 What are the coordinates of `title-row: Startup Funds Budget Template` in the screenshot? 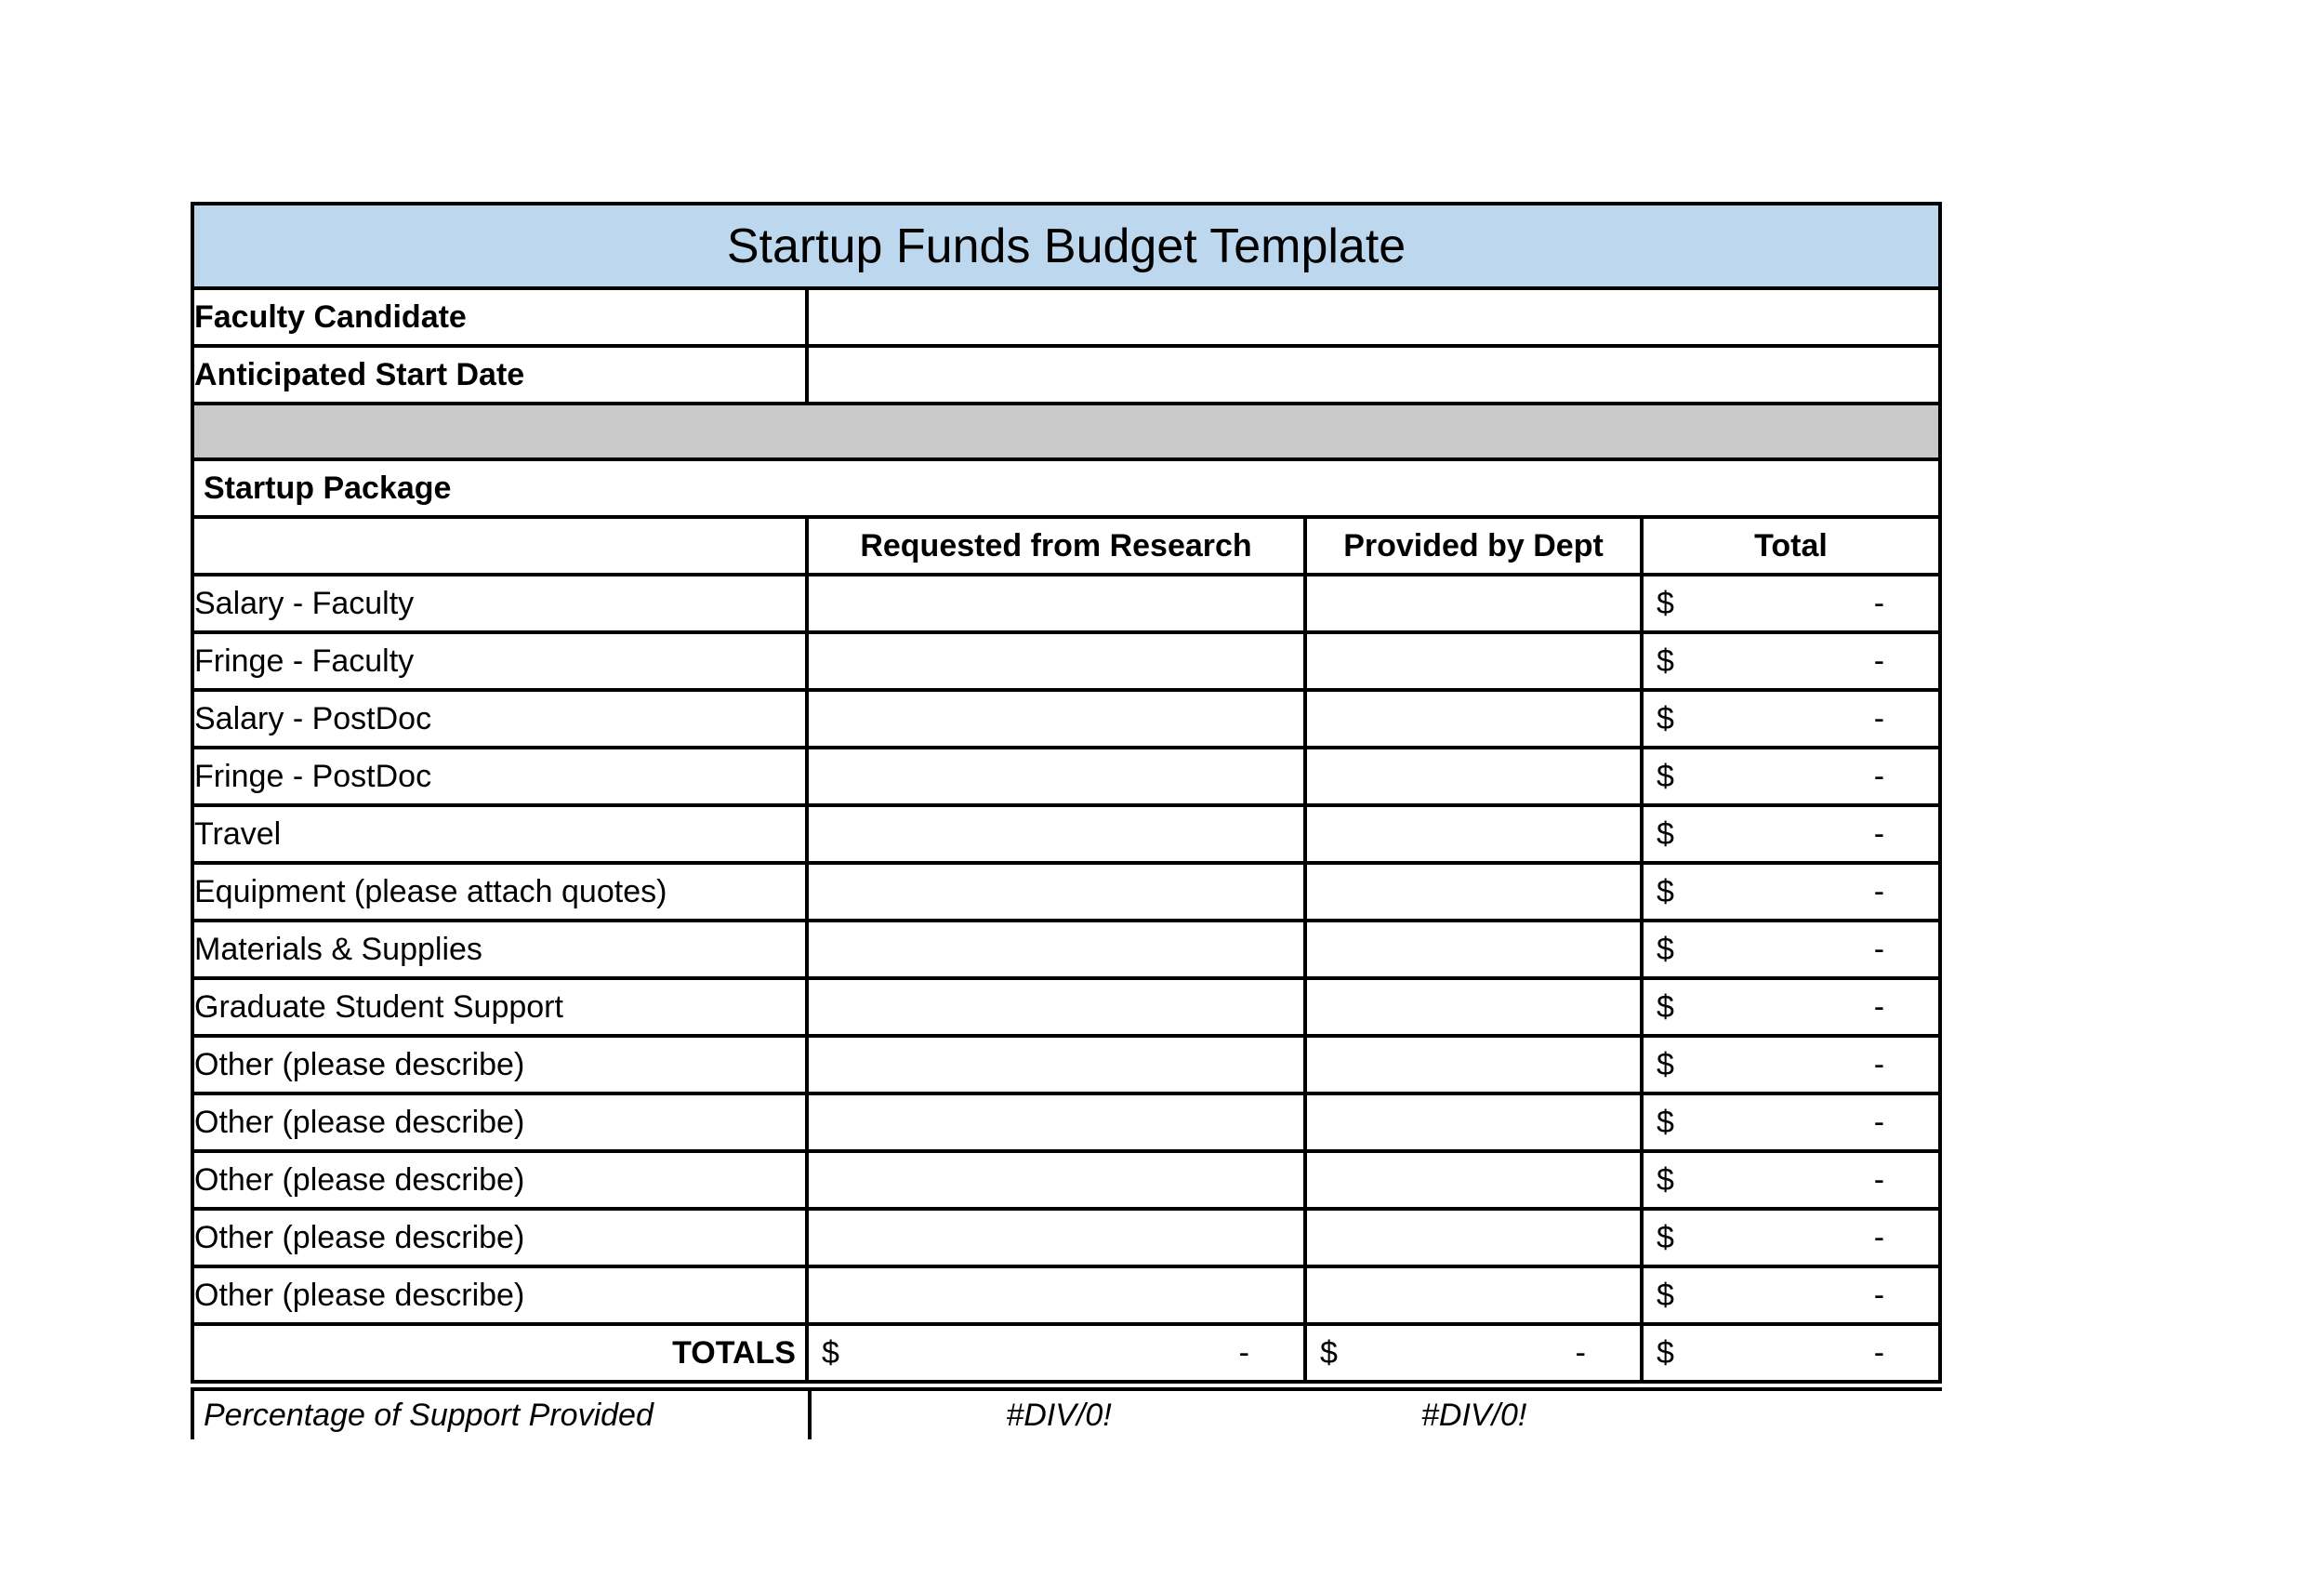 It's located at (1066, 246).